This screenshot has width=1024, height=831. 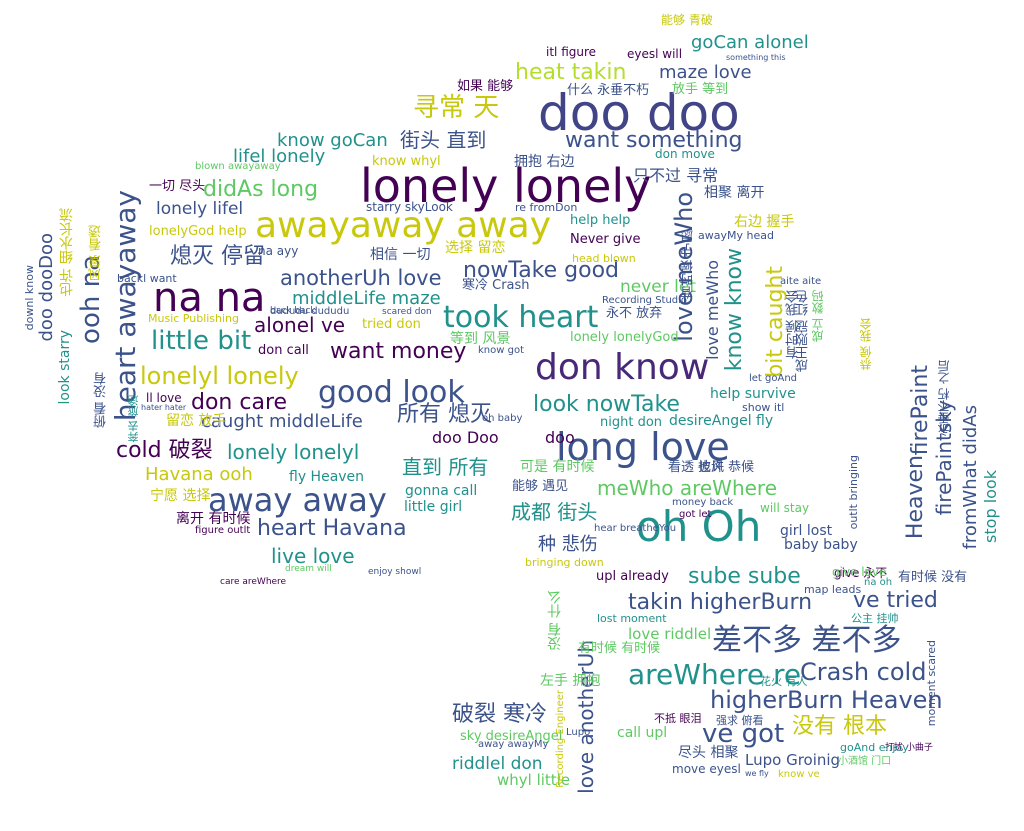 I want to click on cloud-word: 可是 有时候, so click(x=557, y=467).